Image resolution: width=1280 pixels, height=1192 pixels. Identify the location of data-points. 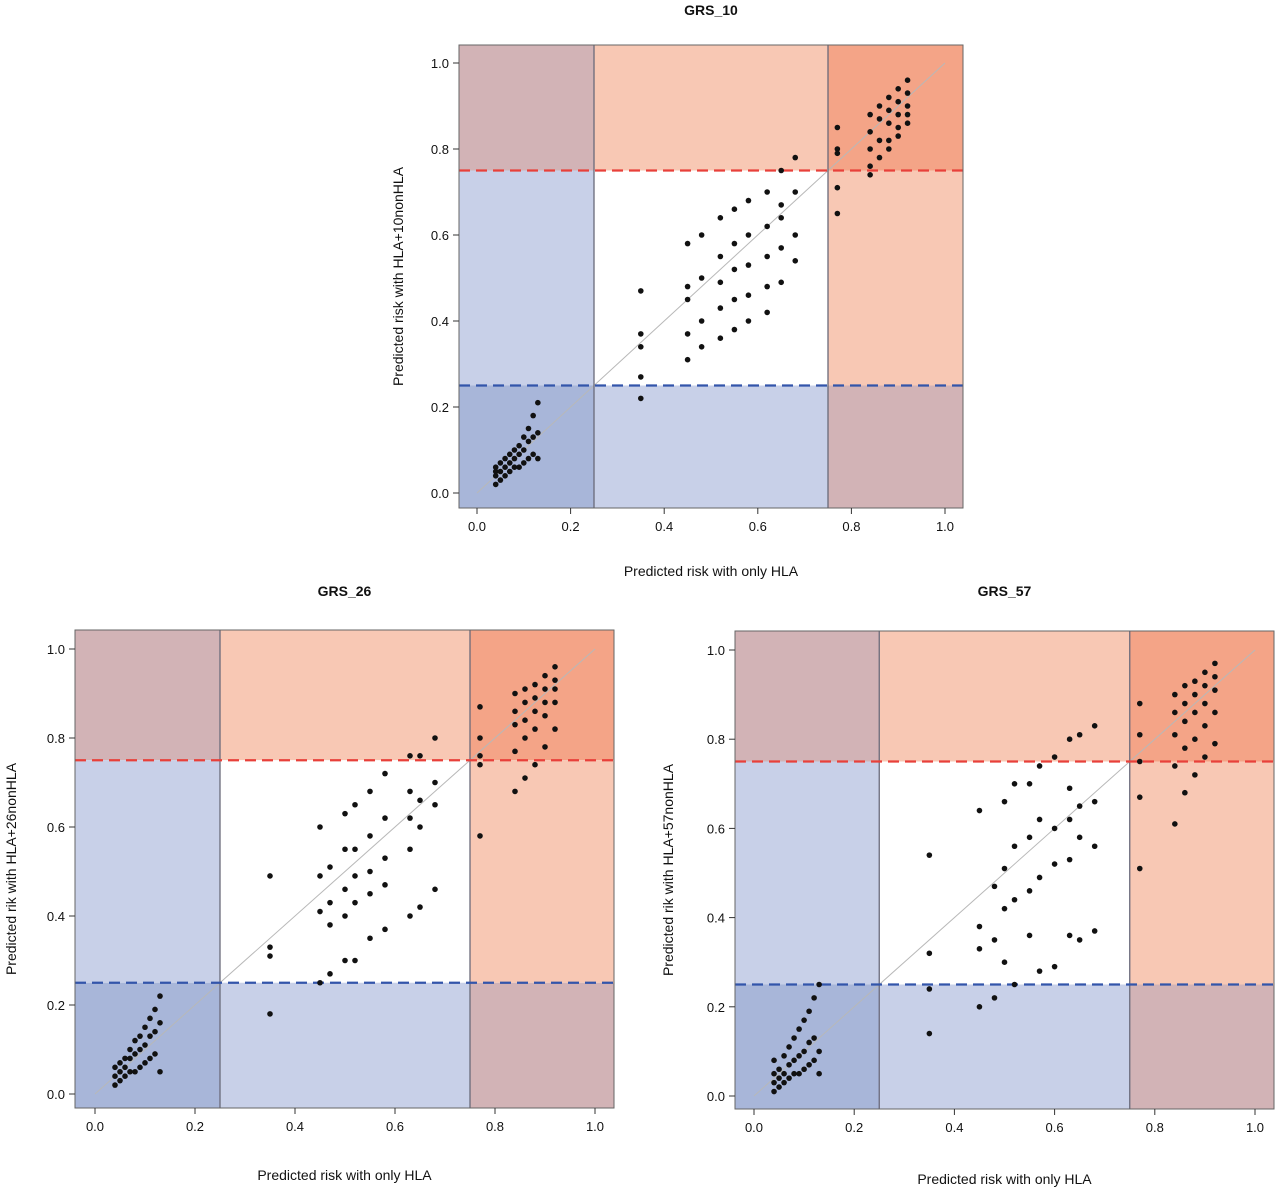
(335, 876).